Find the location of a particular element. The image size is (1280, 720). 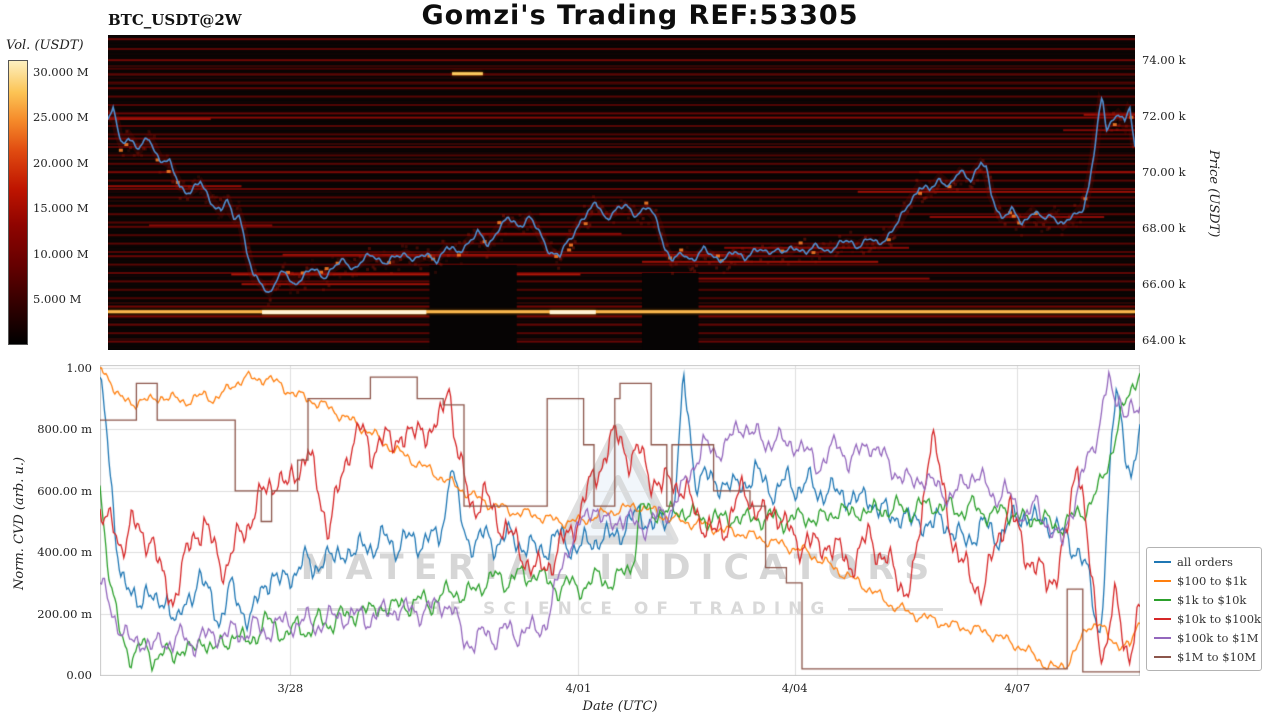

x-axis-label: Date (UTC) is located at coordinates (620, 706).